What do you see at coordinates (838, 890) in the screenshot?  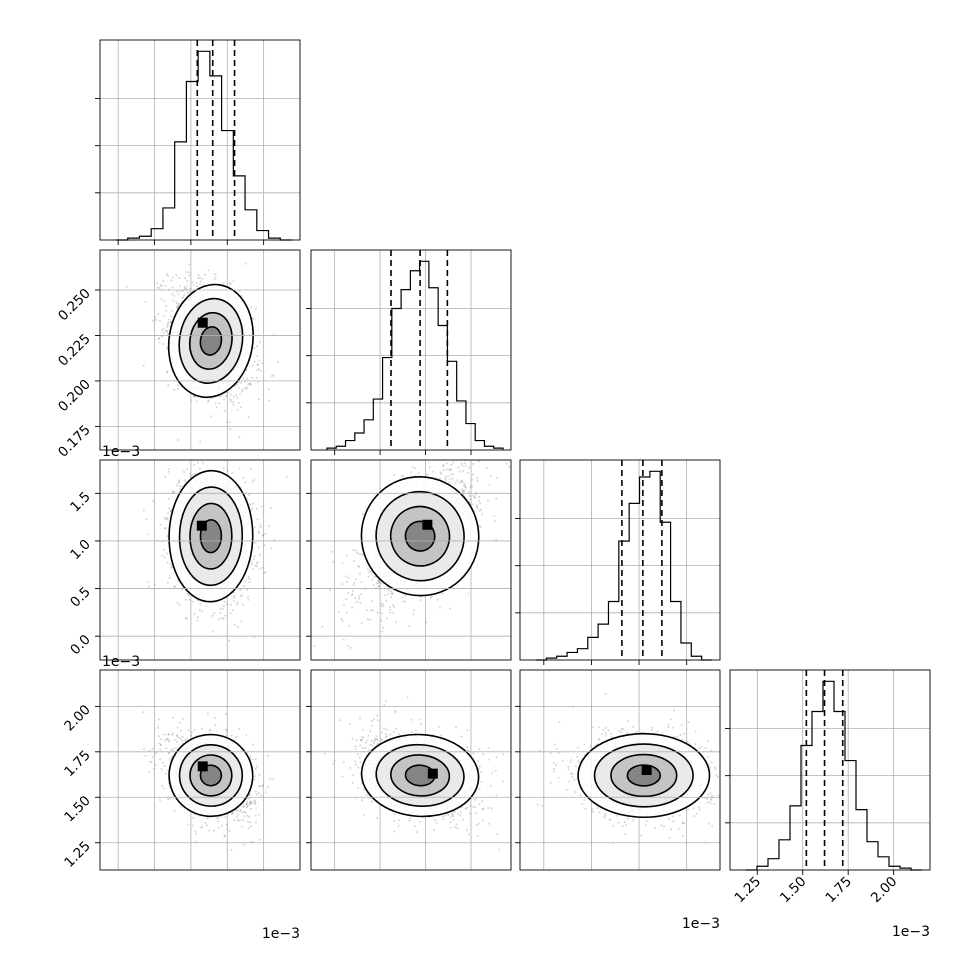 I see `x-tick-label: 1.75` at bounding box center [838, 890].